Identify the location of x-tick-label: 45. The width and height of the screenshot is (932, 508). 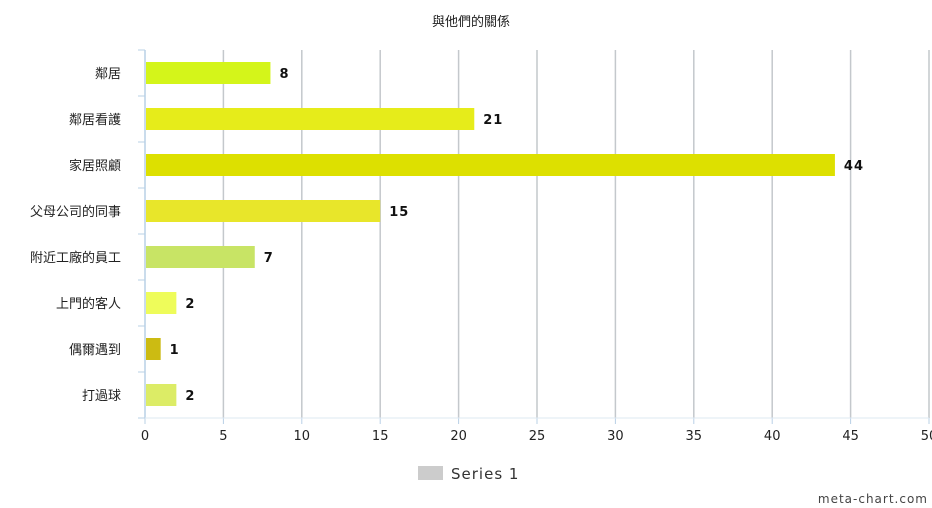
(850, 436).